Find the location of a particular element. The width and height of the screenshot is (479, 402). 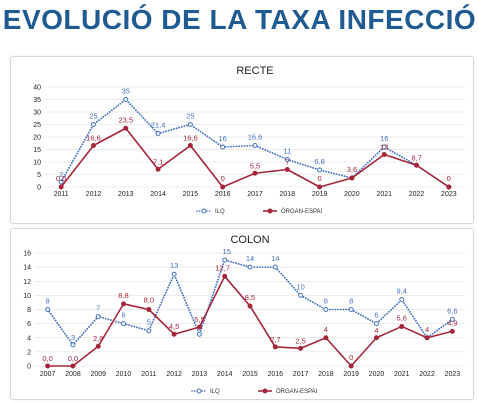

data-label-ilq: 35 is located at coordinates (126, 91).